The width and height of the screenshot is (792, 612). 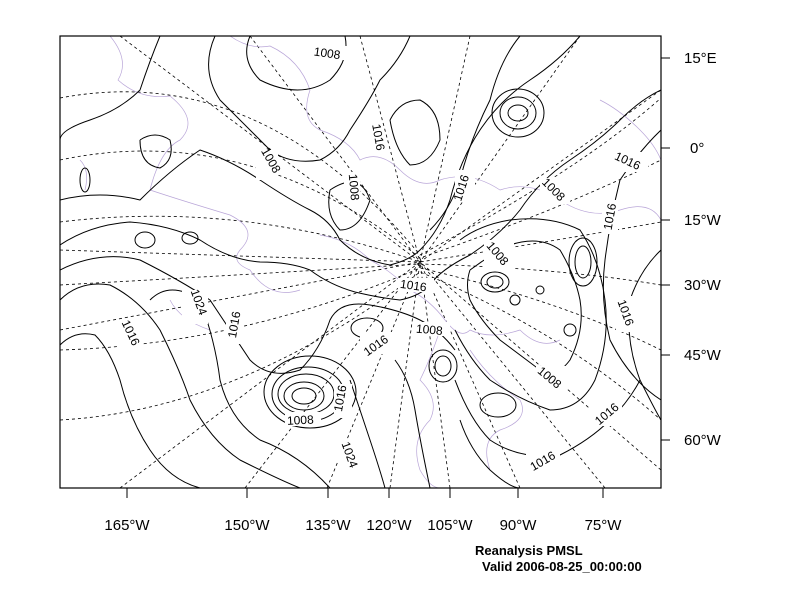 I want to click on lat-label: 0°, so click(x=697, y=148).